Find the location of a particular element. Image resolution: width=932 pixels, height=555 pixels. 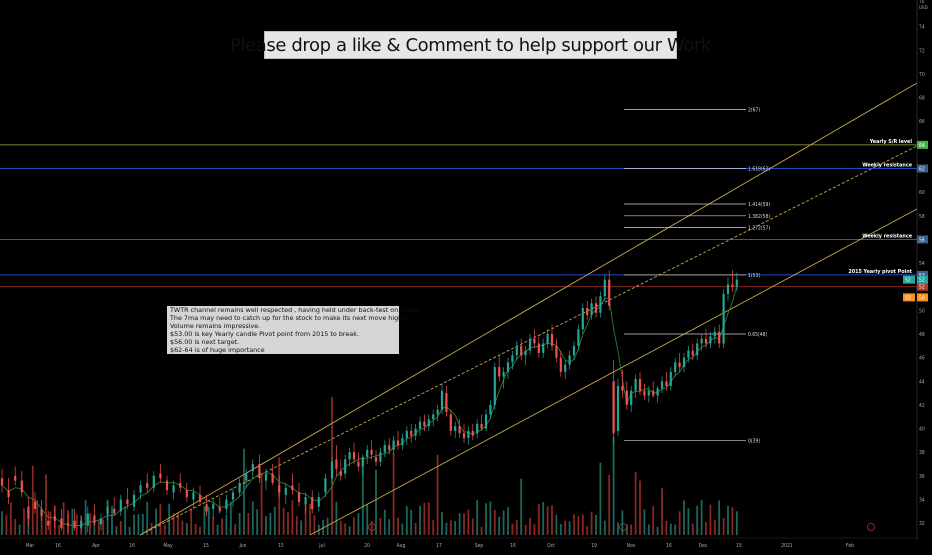

level-badge-label: 52 is located at coordinates (922, 288).